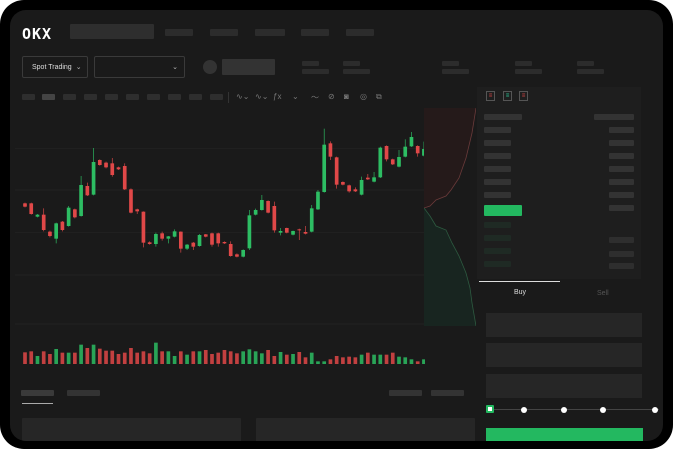 Image resolution: width=673 pixels, height=453 pixels. What do you see at coordinates (490, 409) in the screenshot?
I see `slider-handle` at bounding box center [490, 409].